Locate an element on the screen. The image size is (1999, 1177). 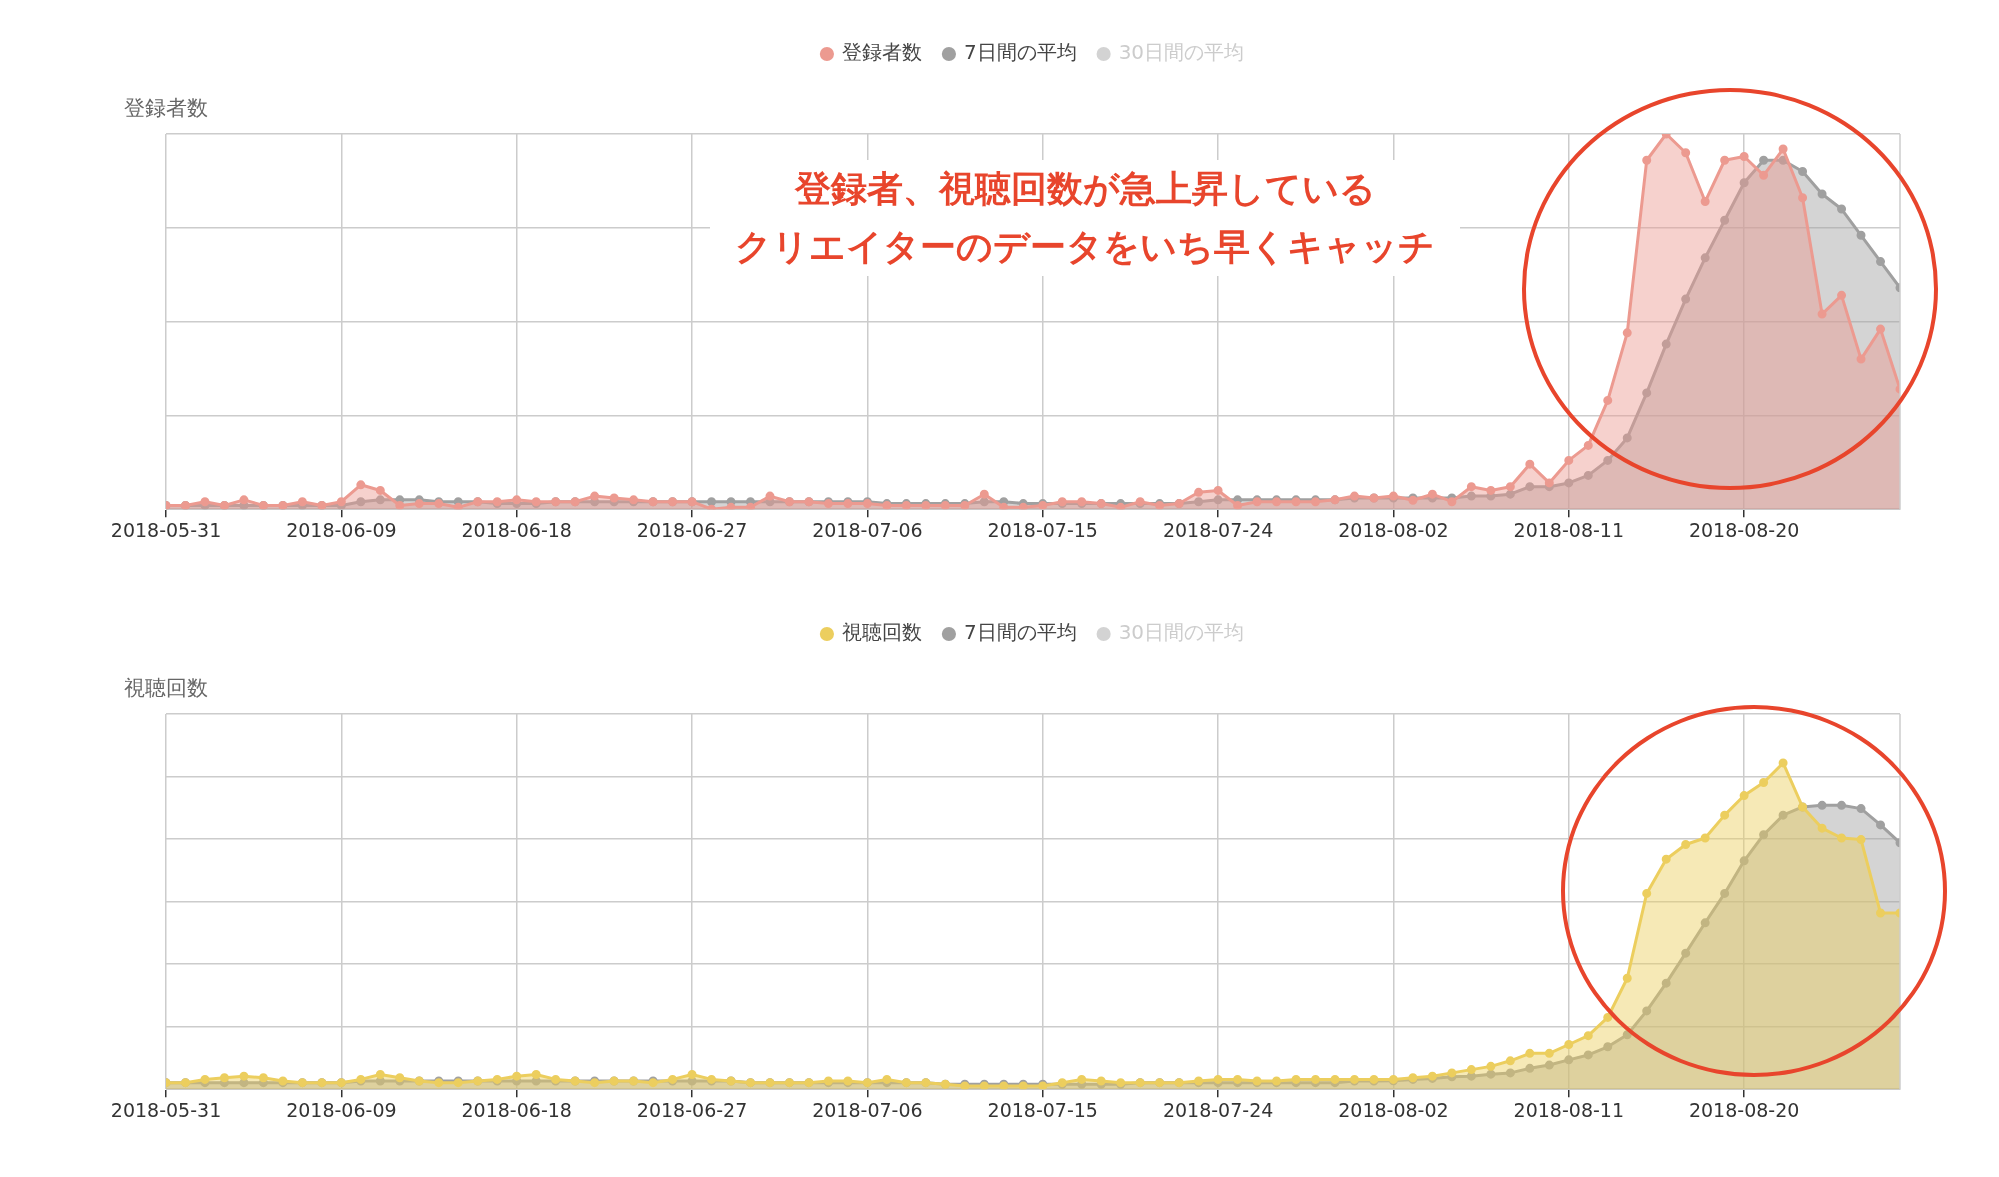
annotation: 登録者、視聴回数が急上昇している is located at coordinates (1085, 189).